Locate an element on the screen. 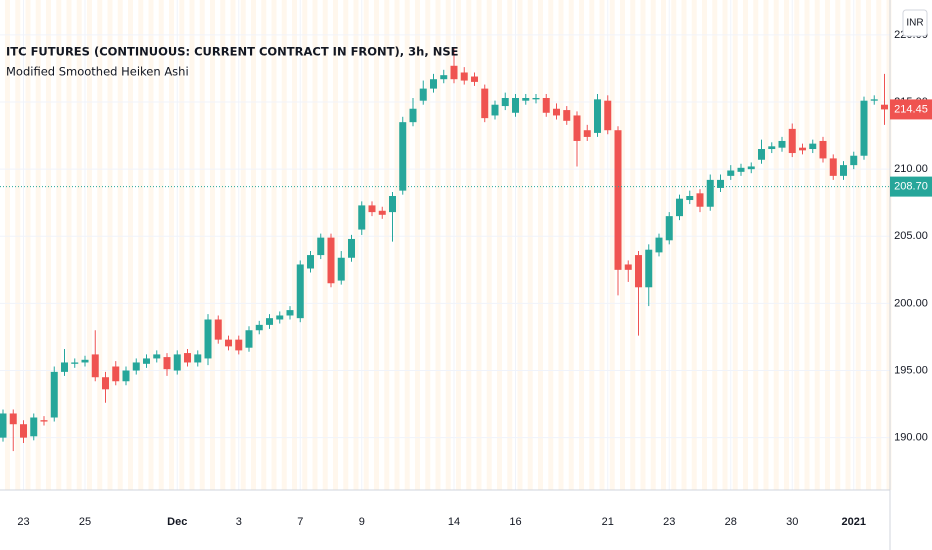  x-tick-label: Dec is located at coordinates (177, 522).